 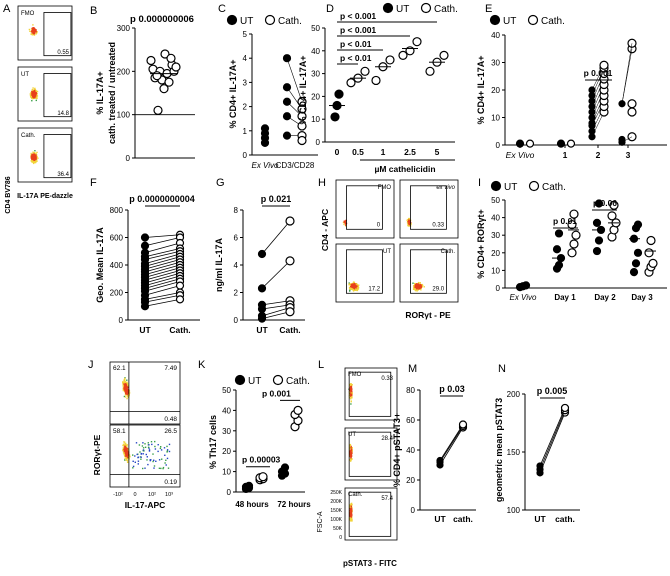 What do you see at coordinates (118, 495) in the screenshot?
I see `flow-x-tick-label: -10²` at bounding box center [118, 495].